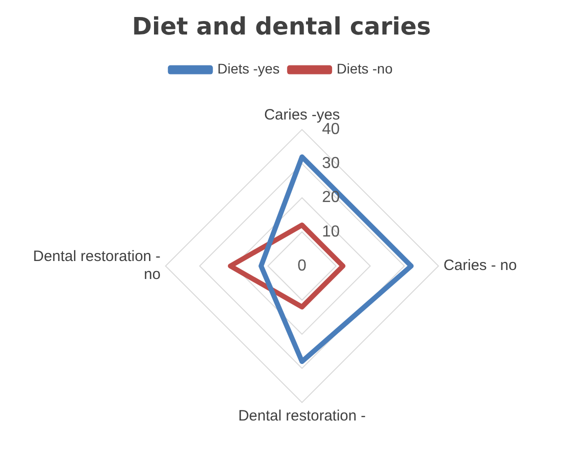 The width and height of the screenshot is (563, 459). Describe the element at coordinates (302, 265) in the screenshot. I see `y-tick-label: 0` at that location.